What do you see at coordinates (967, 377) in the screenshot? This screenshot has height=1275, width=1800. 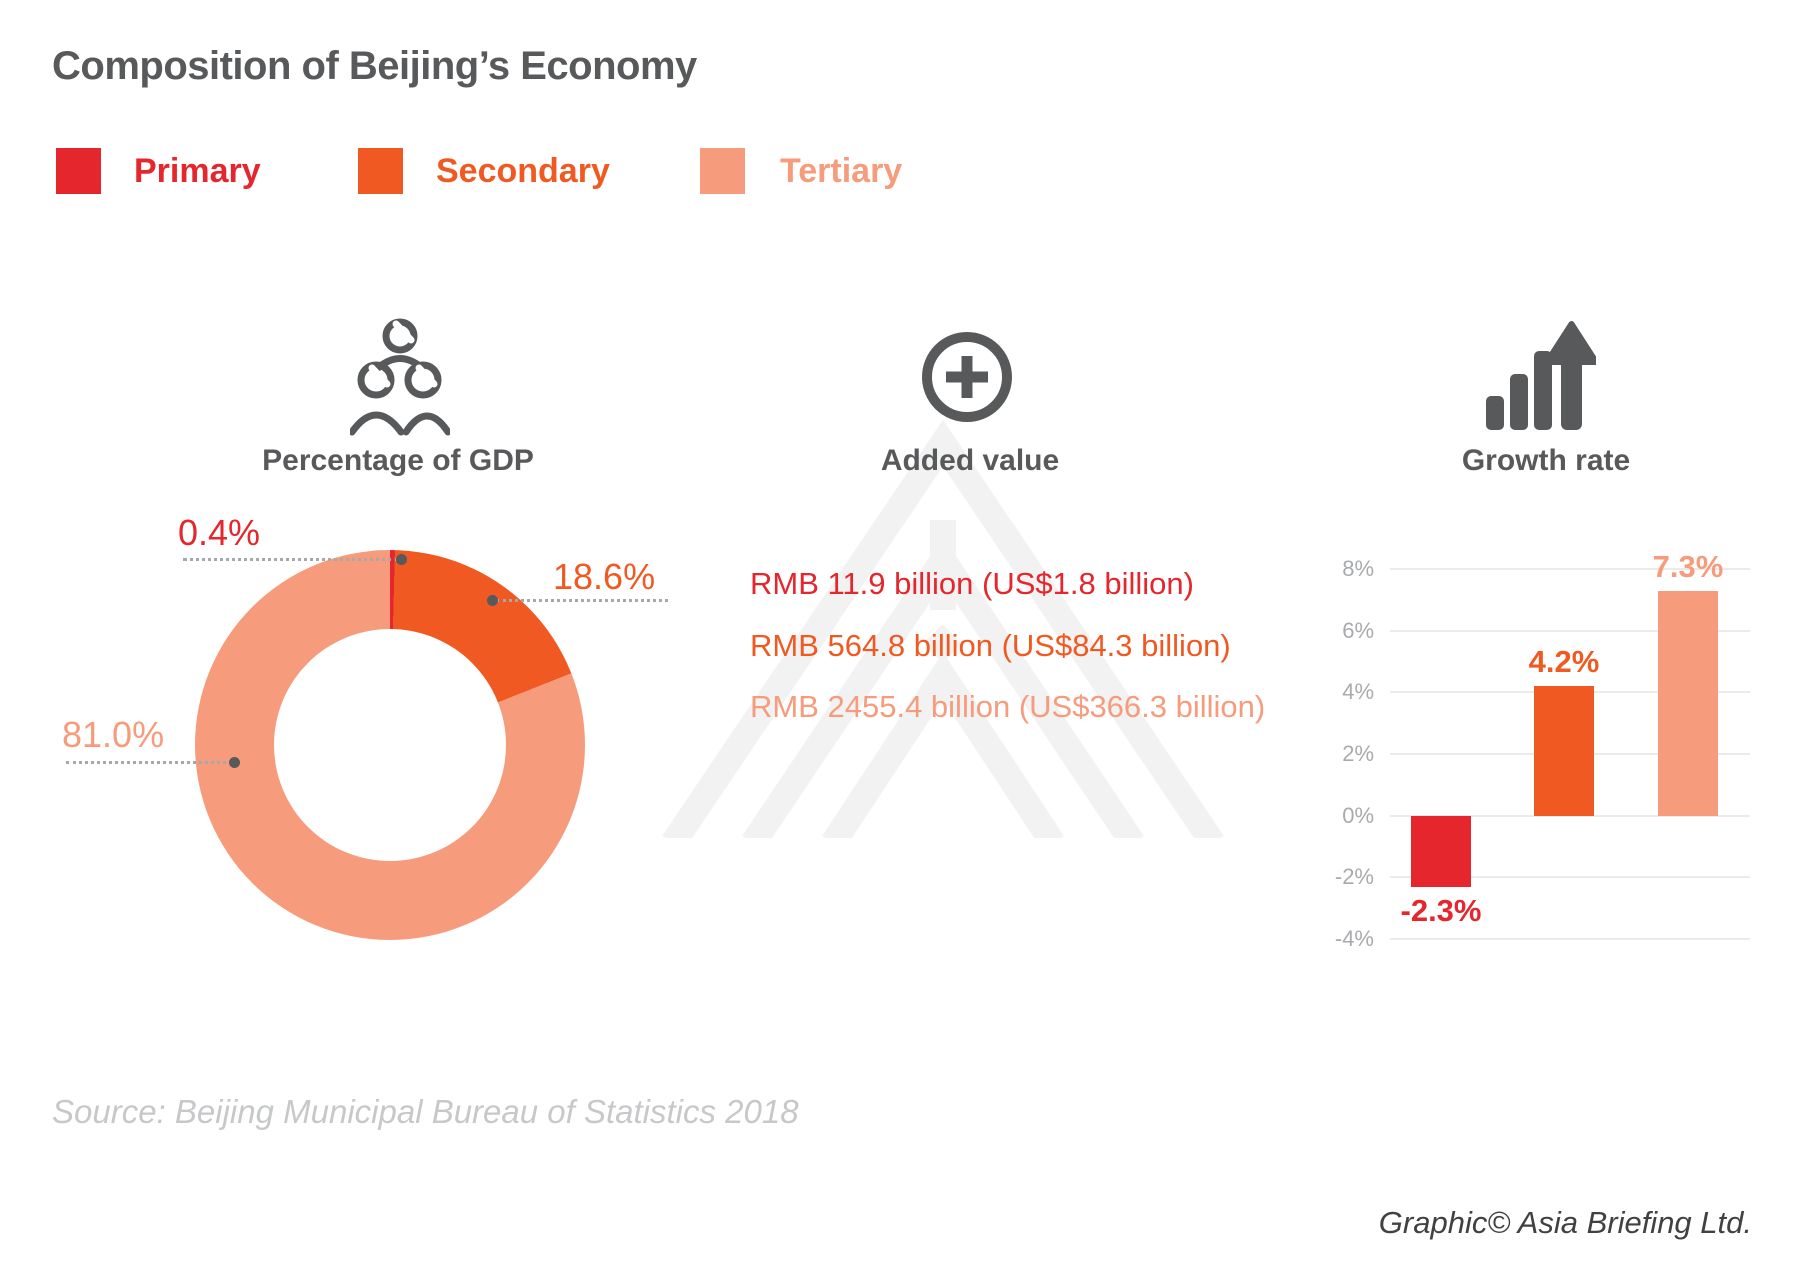 I see `plus-circle-icon` at bounding box center [967, 377].